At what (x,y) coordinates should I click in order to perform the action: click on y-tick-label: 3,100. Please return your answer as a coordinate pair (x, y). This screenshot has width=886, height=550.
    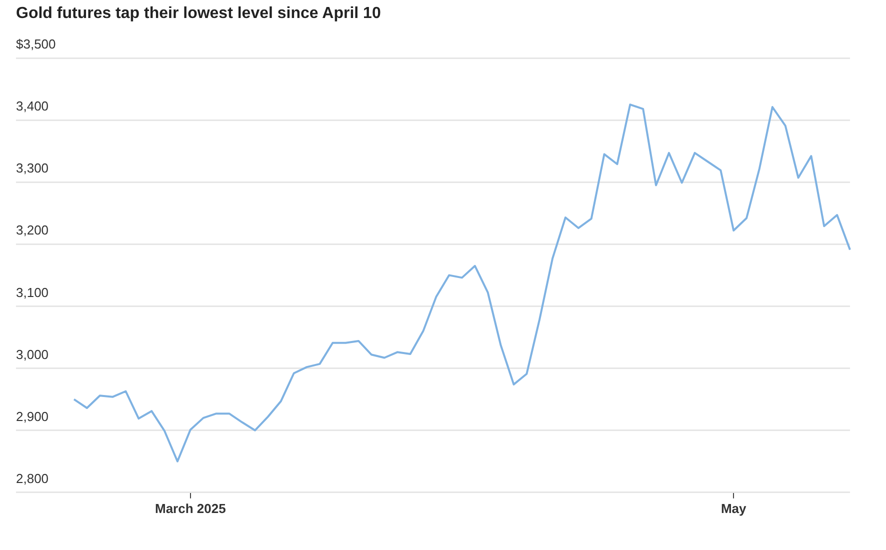
    Looking at the image, I should click on (32, 292).